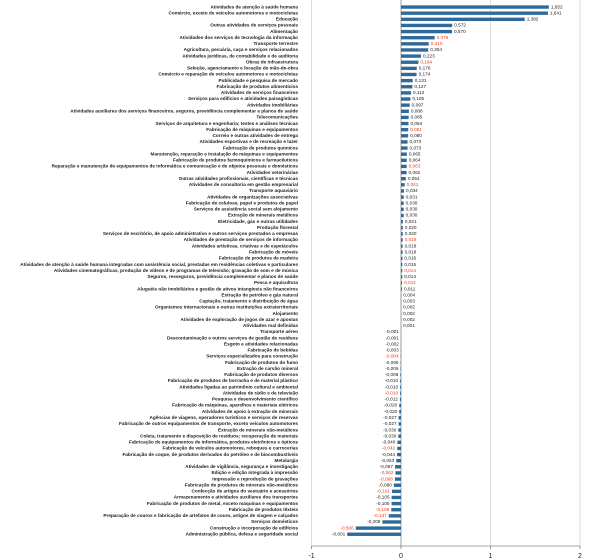 The width and height of the screenshot is (597, 559). I want to click on category-label: Atividades imobiliárias, so click(272, 104).